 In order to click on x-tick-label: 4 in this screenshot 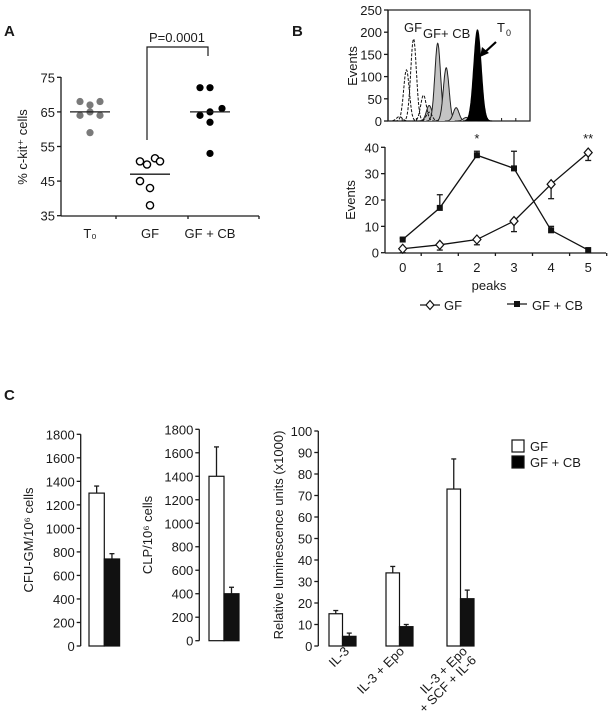, I will do `click(550, 267)`.